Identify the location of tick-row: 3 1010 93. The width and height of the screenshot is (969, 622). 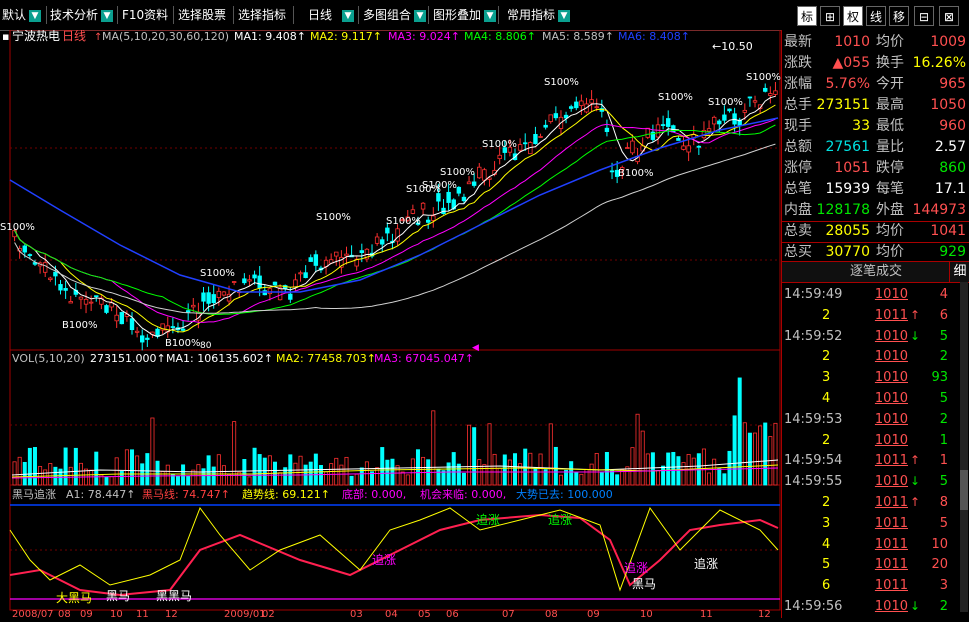
(869, 377).